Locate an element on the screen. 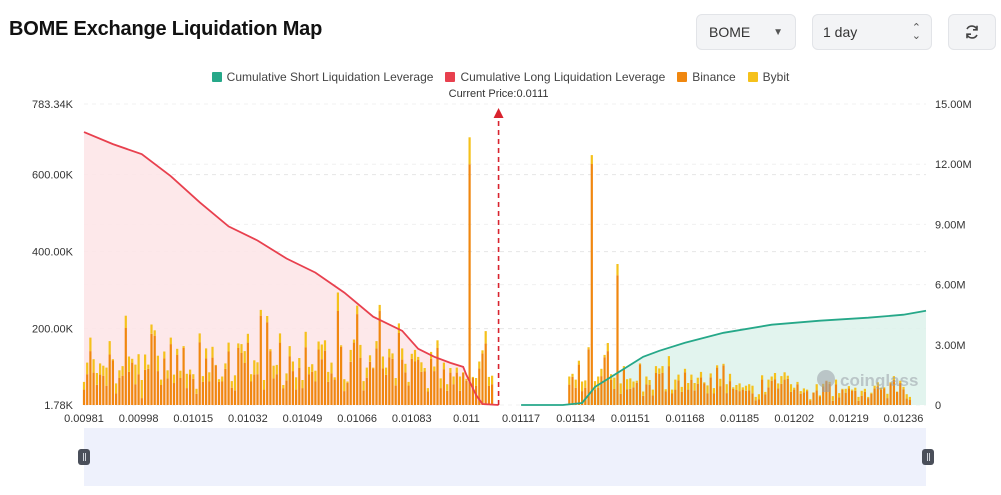 The image size is (1001, 495). x-tick-label: 0.00981 is located at coordinates (84, 419).